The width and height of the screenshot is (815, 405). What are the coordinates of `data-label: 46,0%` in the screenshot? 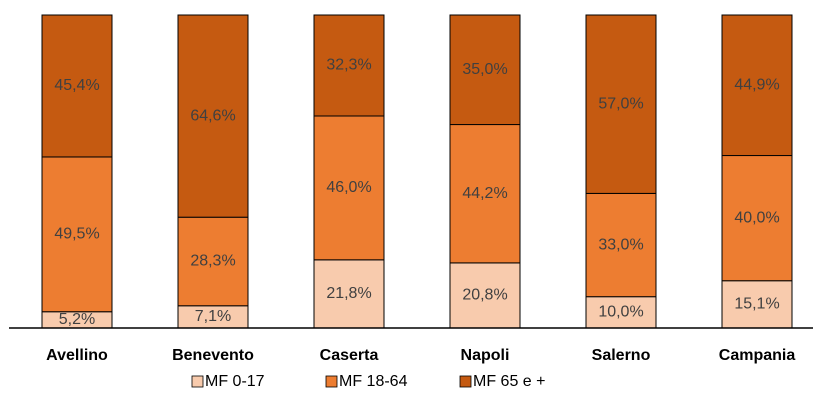 It's located at (348, 187).